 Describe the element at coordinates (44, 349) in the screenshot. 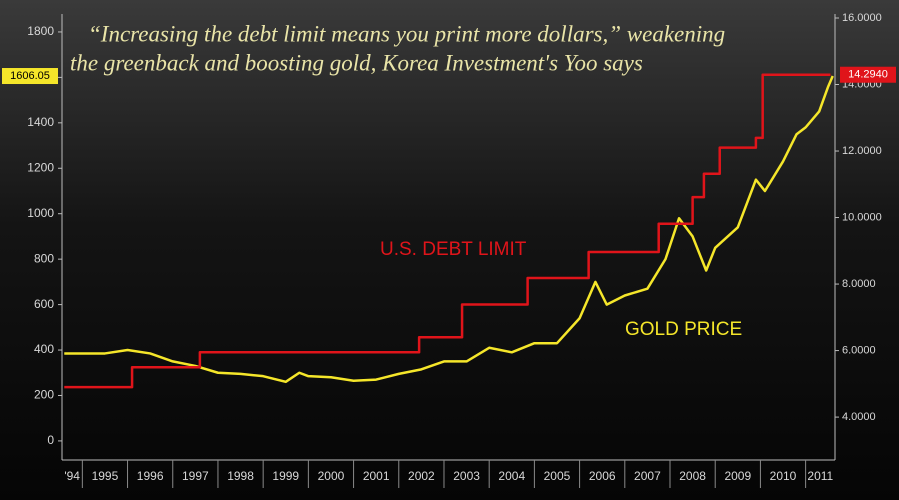

I see `y-tick-label: 400` at that location.